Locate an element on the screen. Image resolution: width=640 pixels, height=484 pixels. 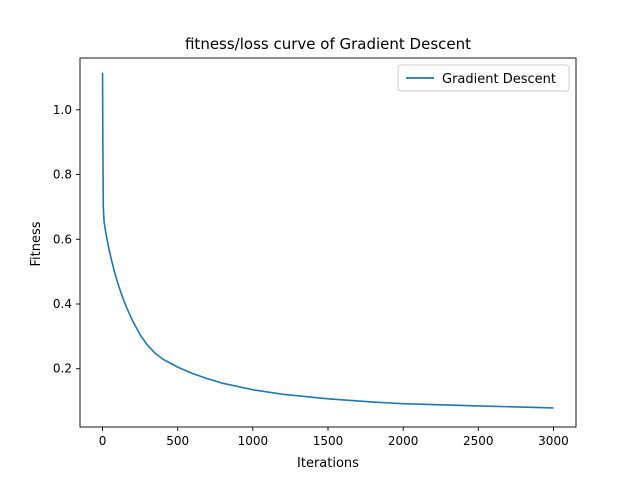
x-axis-label: Iterations is located at coordinates (328, 463).